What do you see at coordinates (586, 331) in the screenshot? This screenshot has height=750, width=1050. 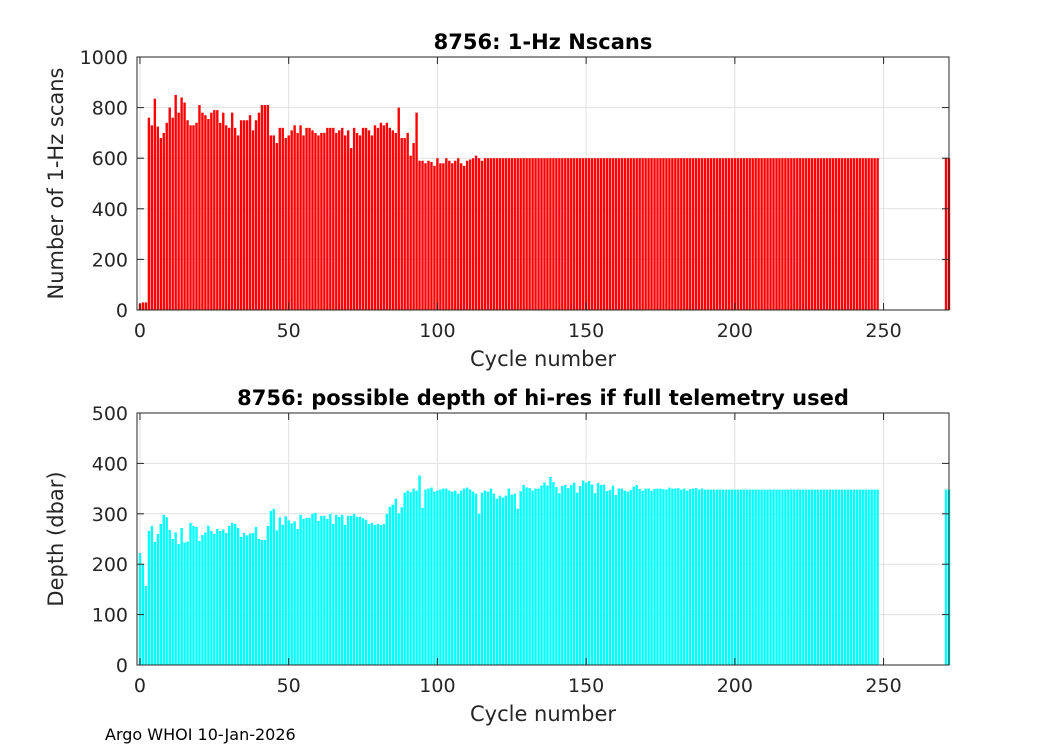 I see `nscans-xtick-label: 150` at bounding box center [586, 331].